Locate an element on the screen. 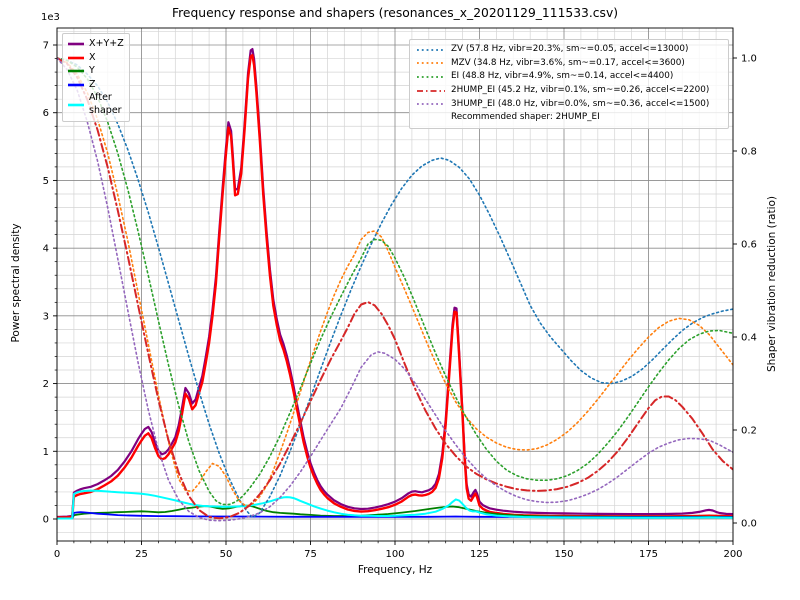  y-left-tick-label: 3 is located at coordinates (46, 316).